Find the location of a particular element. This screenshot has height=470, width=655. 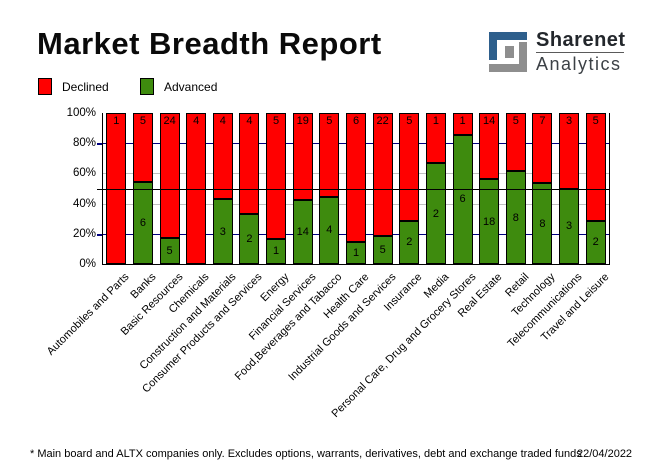

advanced-value-label: 14 is located at coordinates (302, 231).